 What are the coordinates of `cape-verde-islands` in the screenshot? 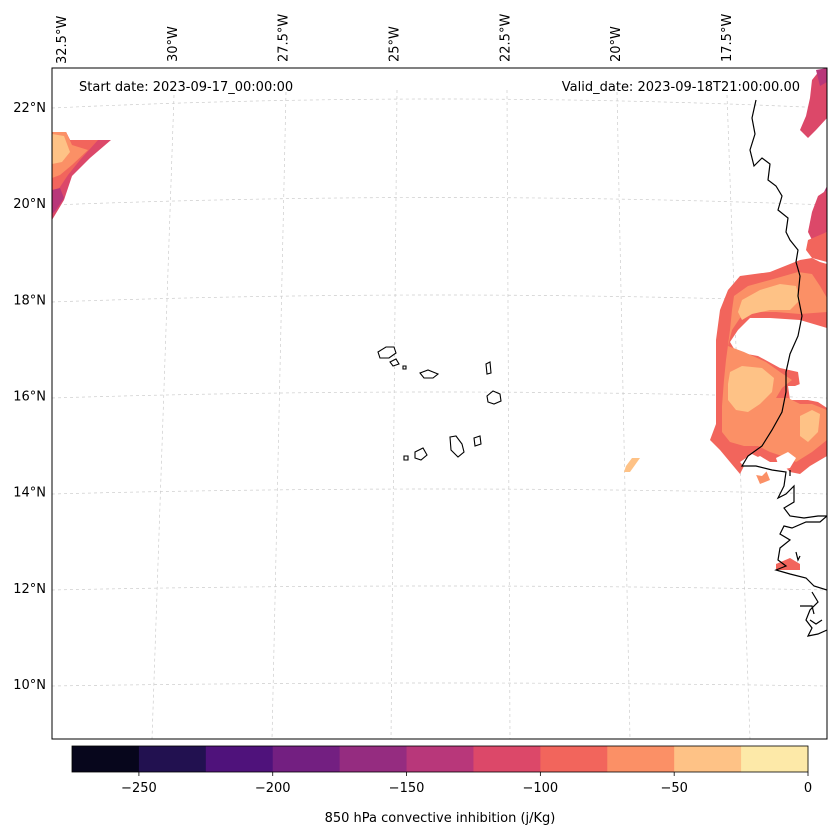 It's located at (439, 403).